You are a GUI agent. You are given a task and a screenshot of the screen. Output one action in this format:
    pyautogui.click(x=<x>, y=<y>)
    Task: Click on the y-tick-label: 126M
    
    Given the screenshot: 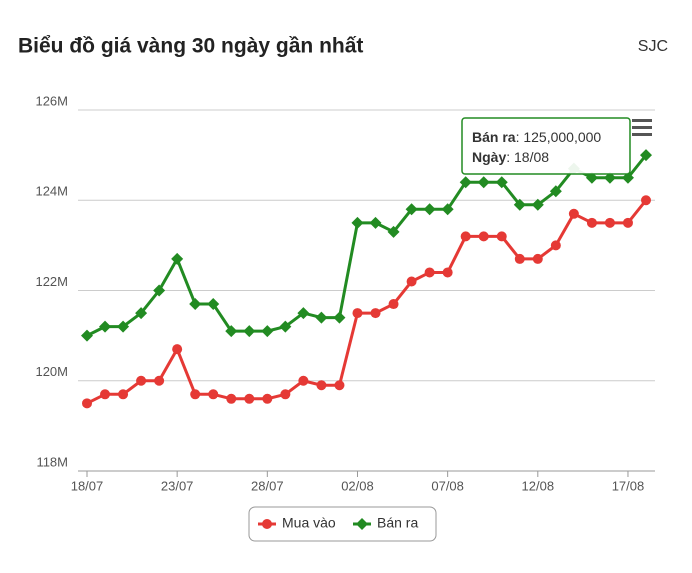 What is the action you would take?
    pyautogui.click(x=51, y=100)
    